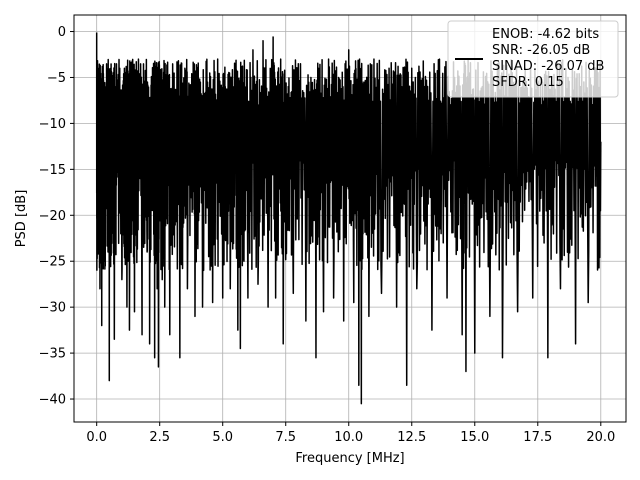 The height and width of the screenshot is (480, 640). What do you see at coordinates (411, 437) in the screenshot?
I see `x-tick-label: 12.5` at bounding box center [411, 437].